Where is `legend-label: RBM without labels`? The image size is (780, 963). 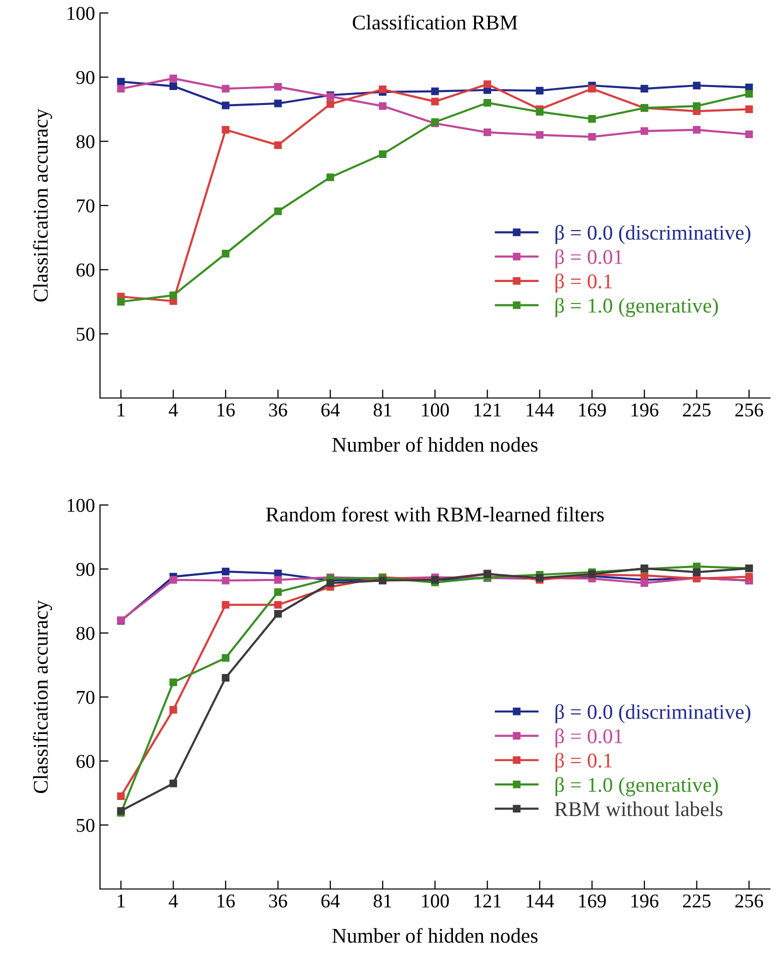
legend-label: RBM without labels is located at coordinates (638, 809).